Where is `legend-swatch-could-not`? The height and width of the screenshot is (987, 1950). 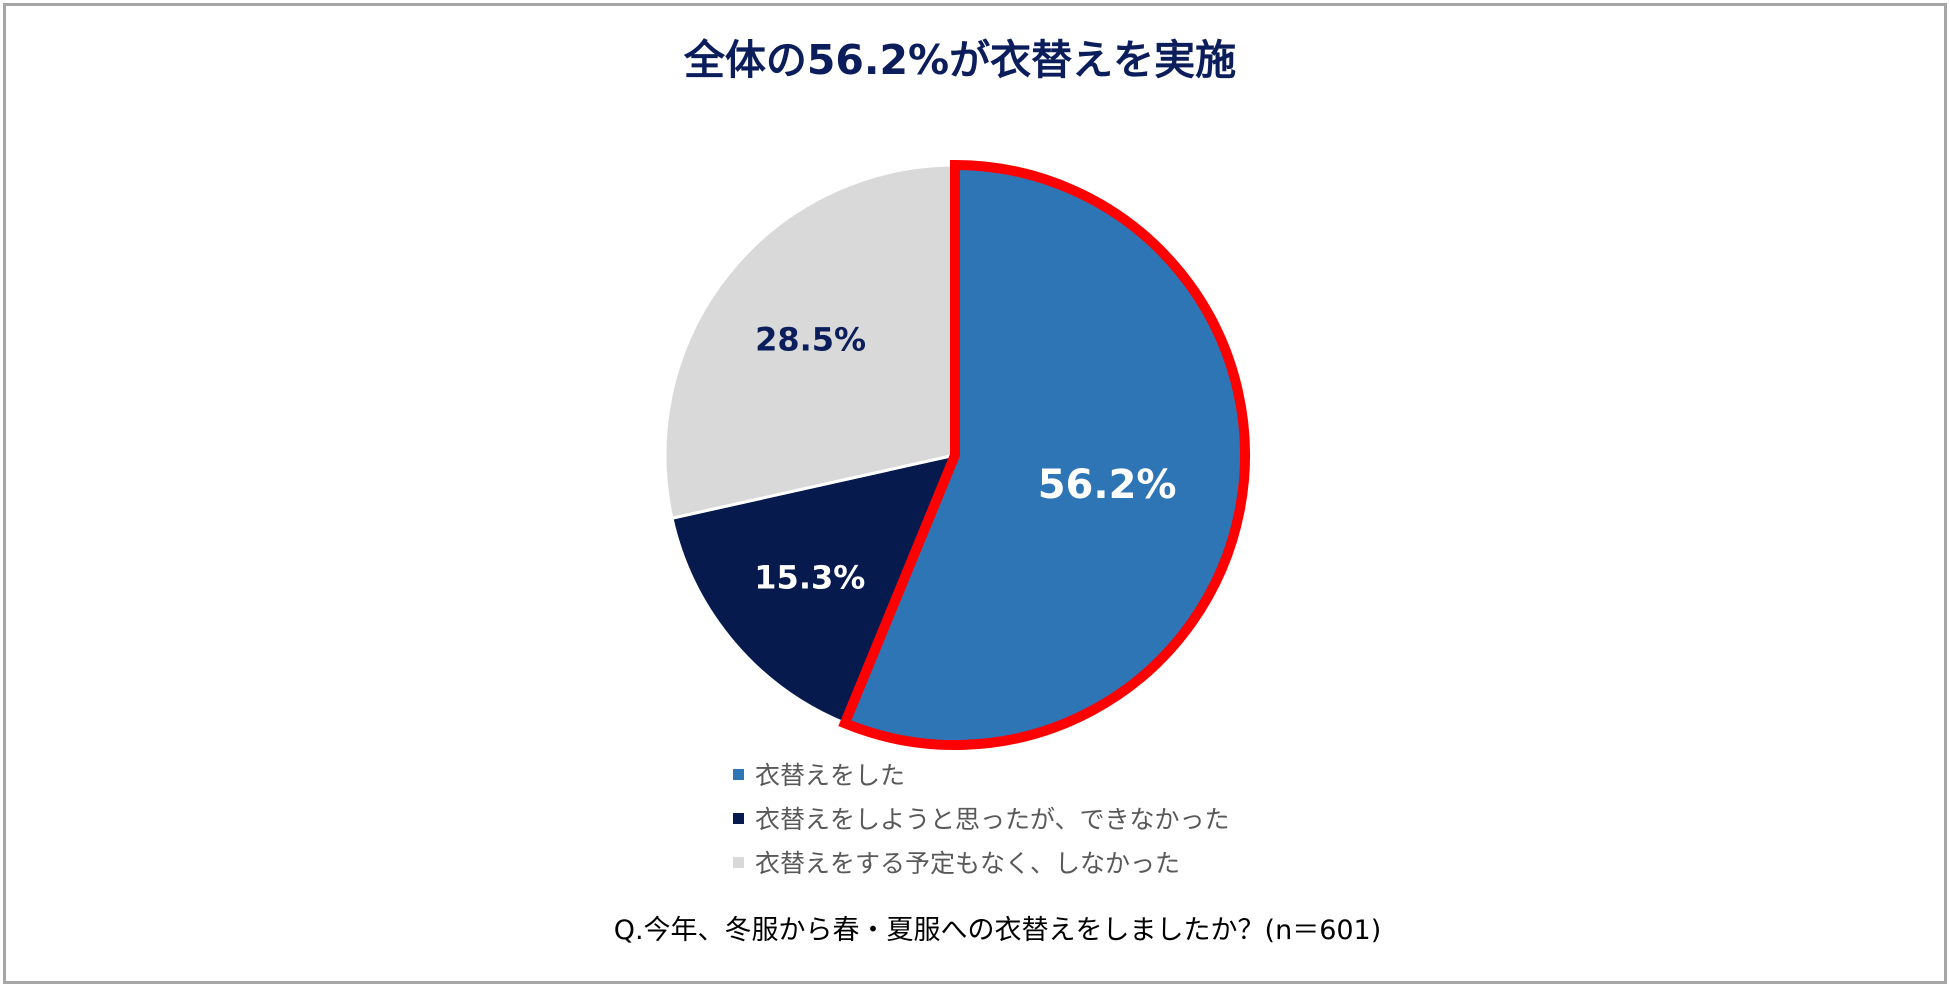 legend-swatch-could-not is located at coordinates (738, 818).